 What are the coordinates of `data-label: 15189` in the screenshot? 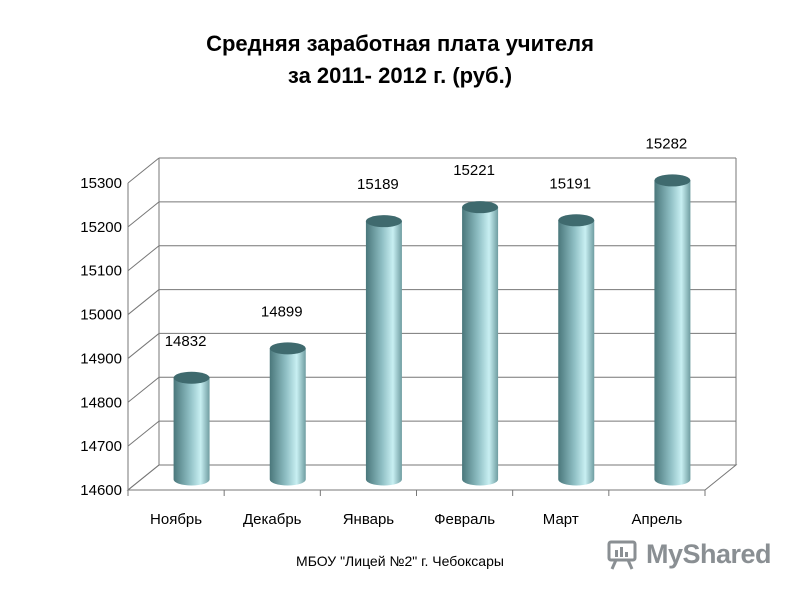 It's located at (378, 184).